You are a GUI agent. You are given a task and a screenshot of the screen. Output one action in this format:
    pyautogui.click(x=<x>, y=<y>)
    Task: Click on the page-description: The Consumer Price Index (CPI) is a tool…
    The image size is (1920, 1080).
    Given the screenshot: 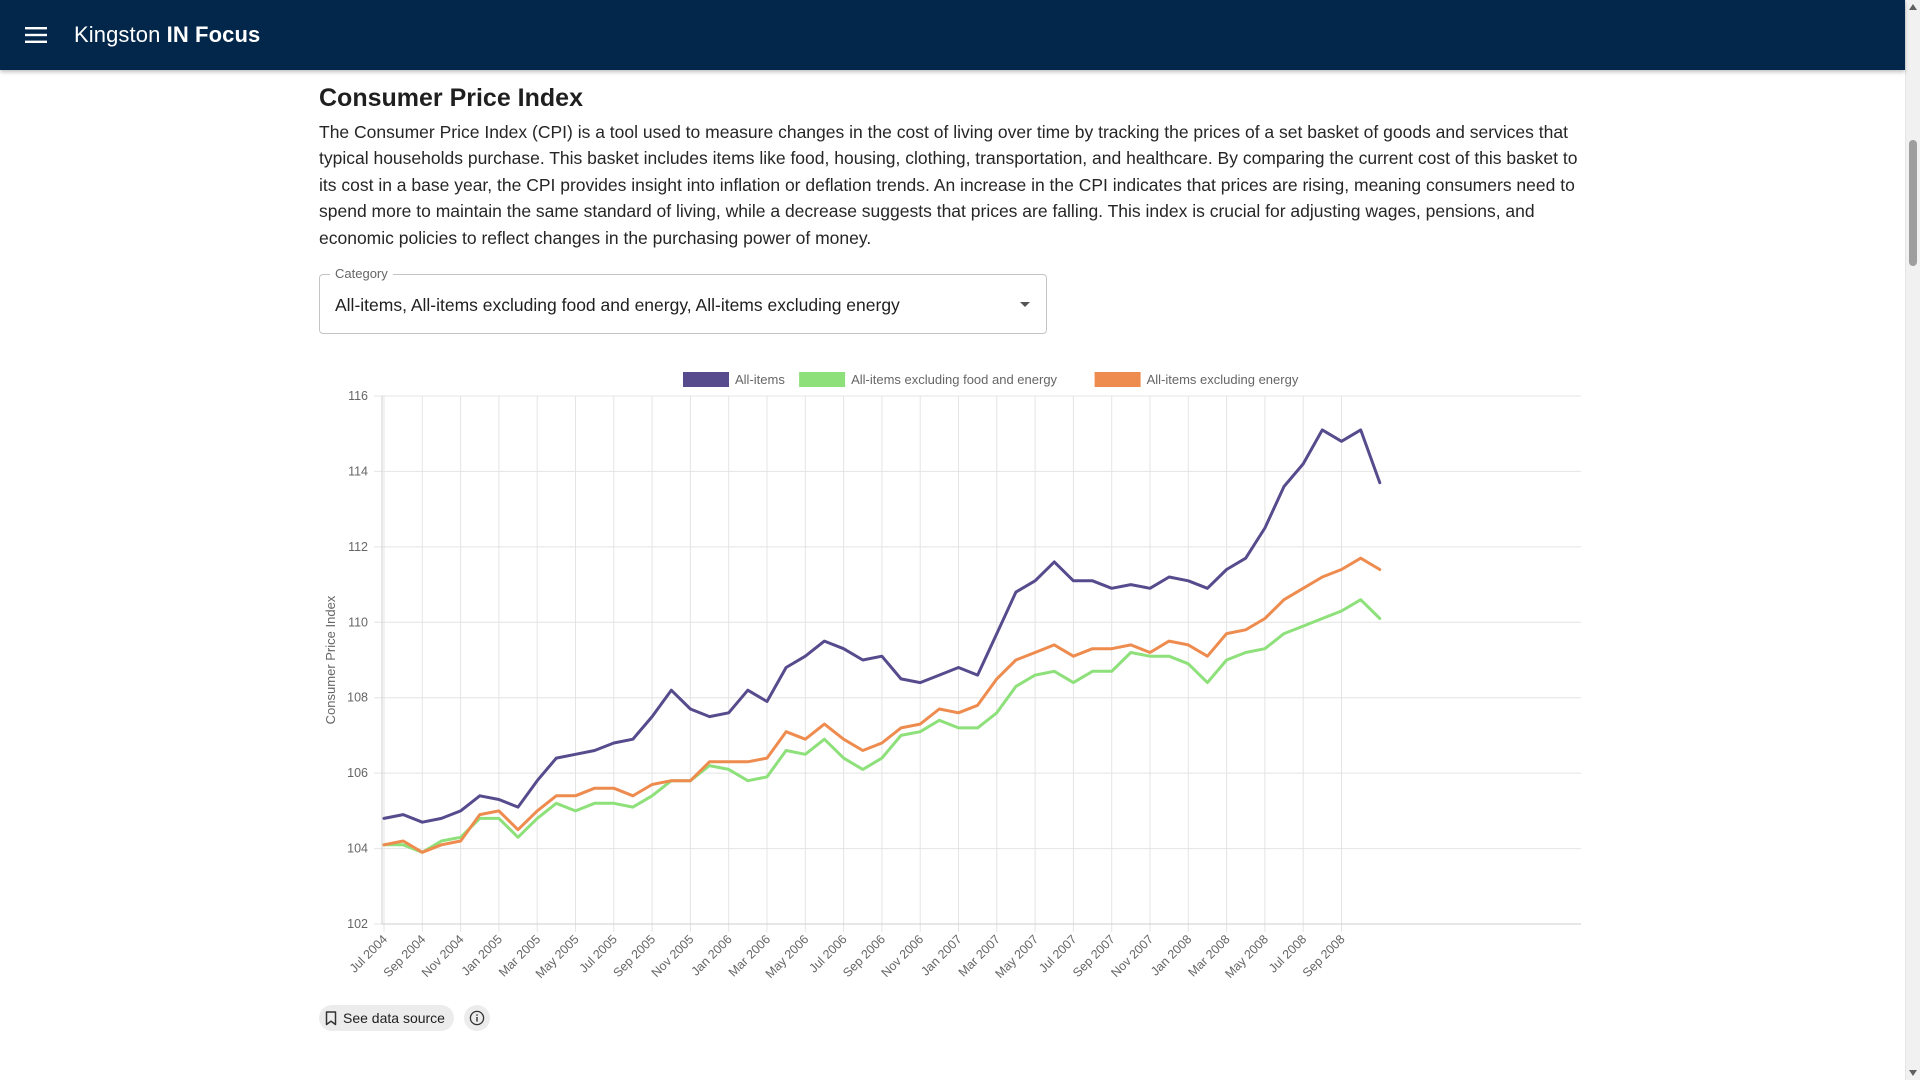 What is the action you would take?
    pyautogui.click(x=948, y=185)
    